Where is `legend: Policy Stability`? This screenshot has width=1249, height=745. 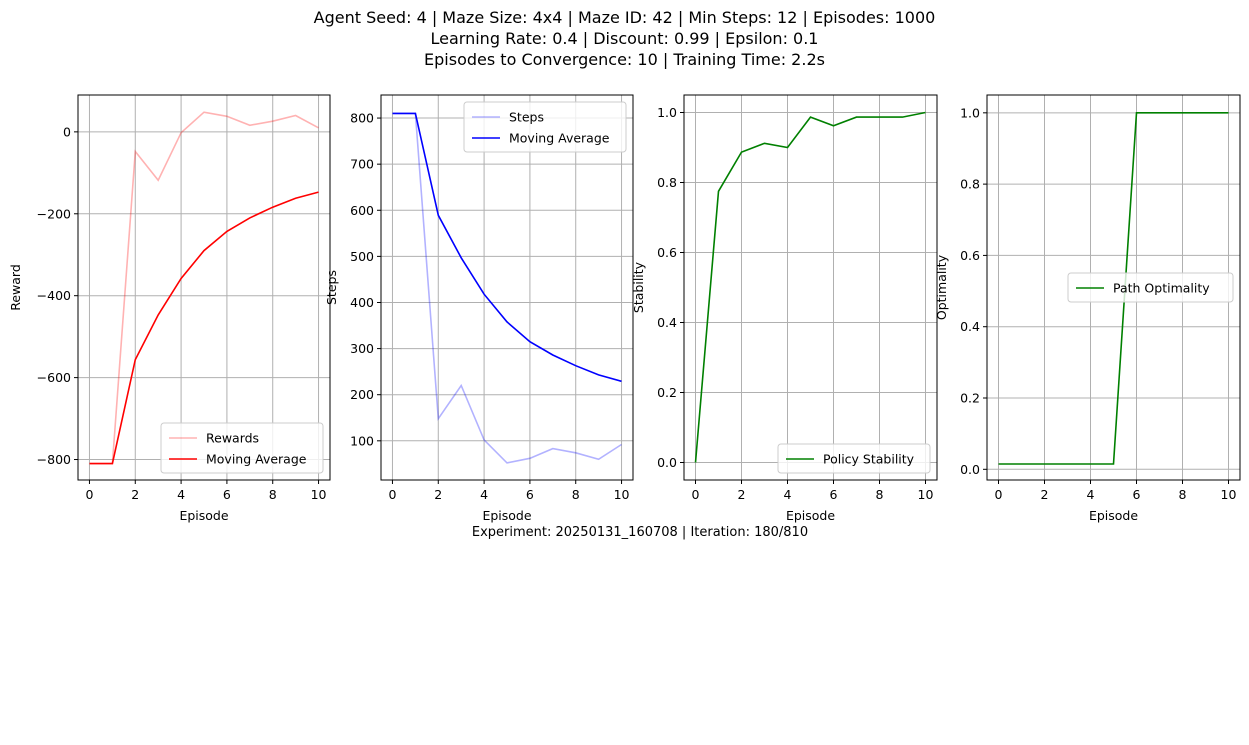
legend: Policy Stability is located at coordinates (854, 458).